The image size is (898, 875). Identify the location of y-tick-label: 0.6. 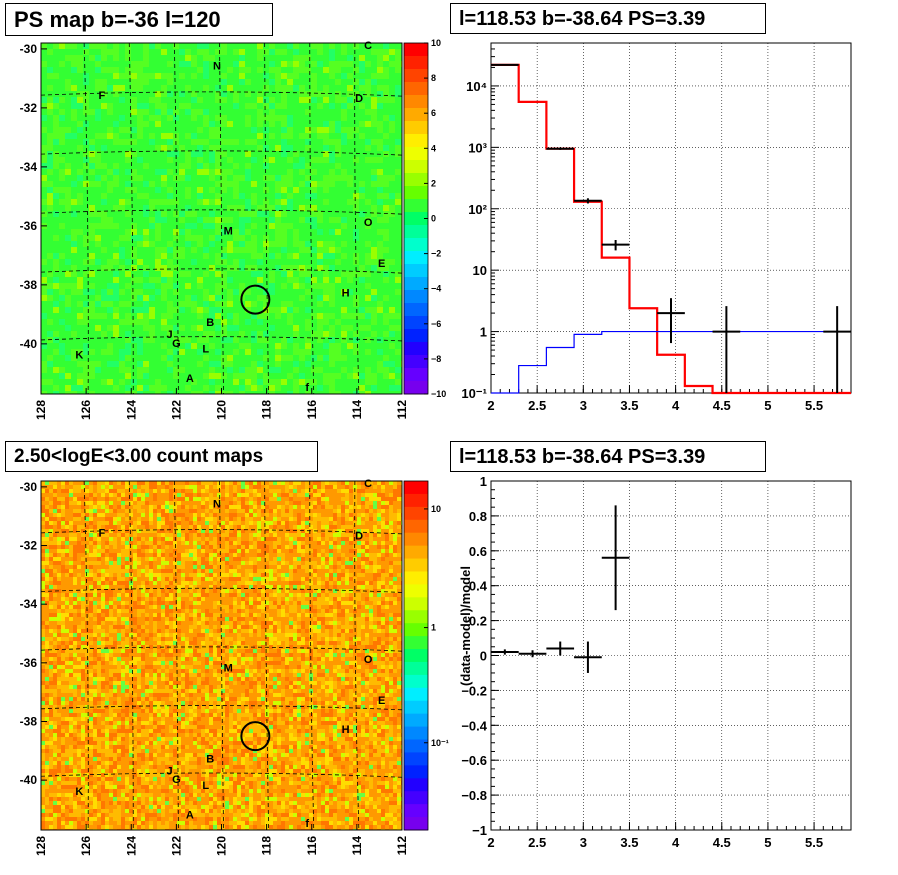
(478, 551).